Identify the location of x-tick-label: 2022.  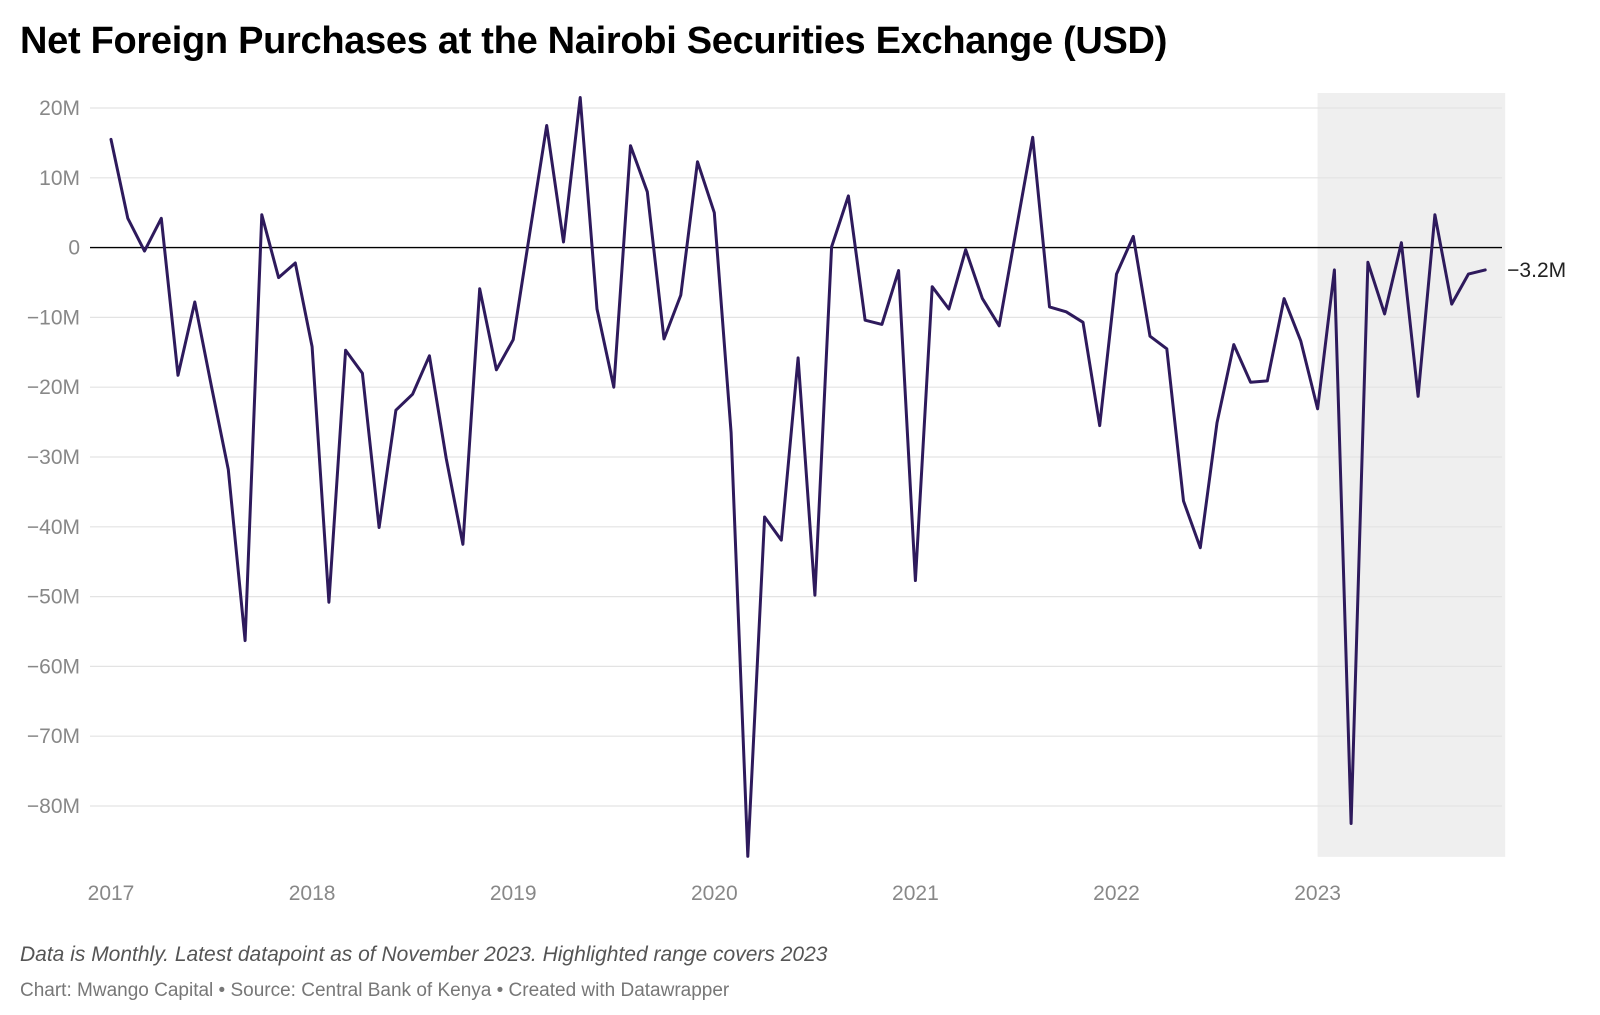
(1116, 893).